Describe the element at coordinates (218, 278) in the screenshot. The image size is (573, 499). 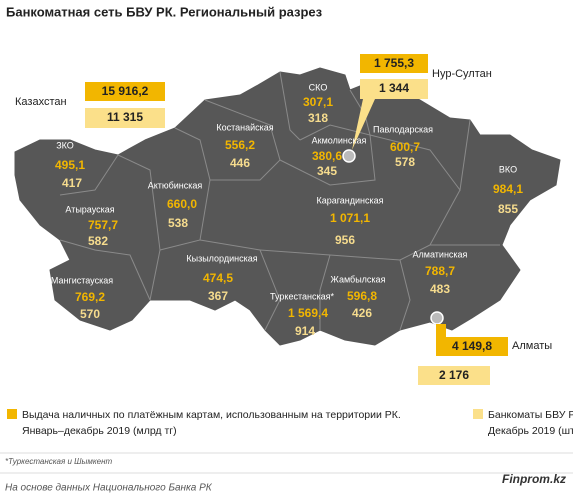
I see `region-cash: 474,5` at that location.